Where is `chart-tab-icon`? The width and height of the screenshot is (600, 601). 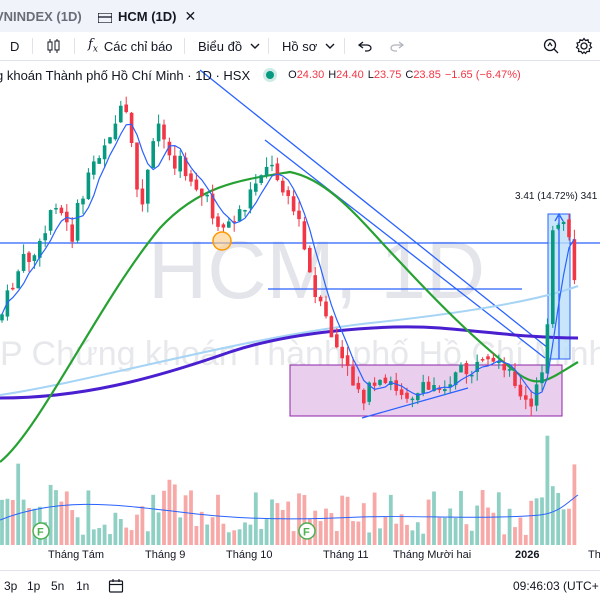 chart-tab-icon is located at coordinates (105, 17).